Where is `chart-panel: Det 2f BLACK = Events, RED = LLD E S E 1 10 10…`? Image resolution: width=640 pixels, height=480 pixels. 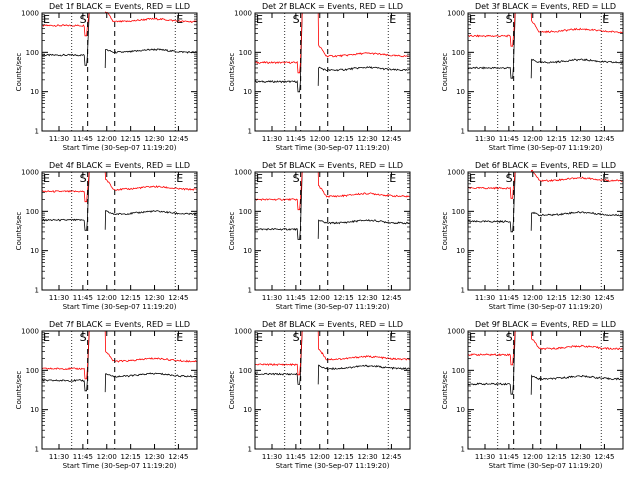
chart-panel: Det 2f BLACK = Events, RED = LLD E S E 1 10 10… is located at coordinates (319, 77).